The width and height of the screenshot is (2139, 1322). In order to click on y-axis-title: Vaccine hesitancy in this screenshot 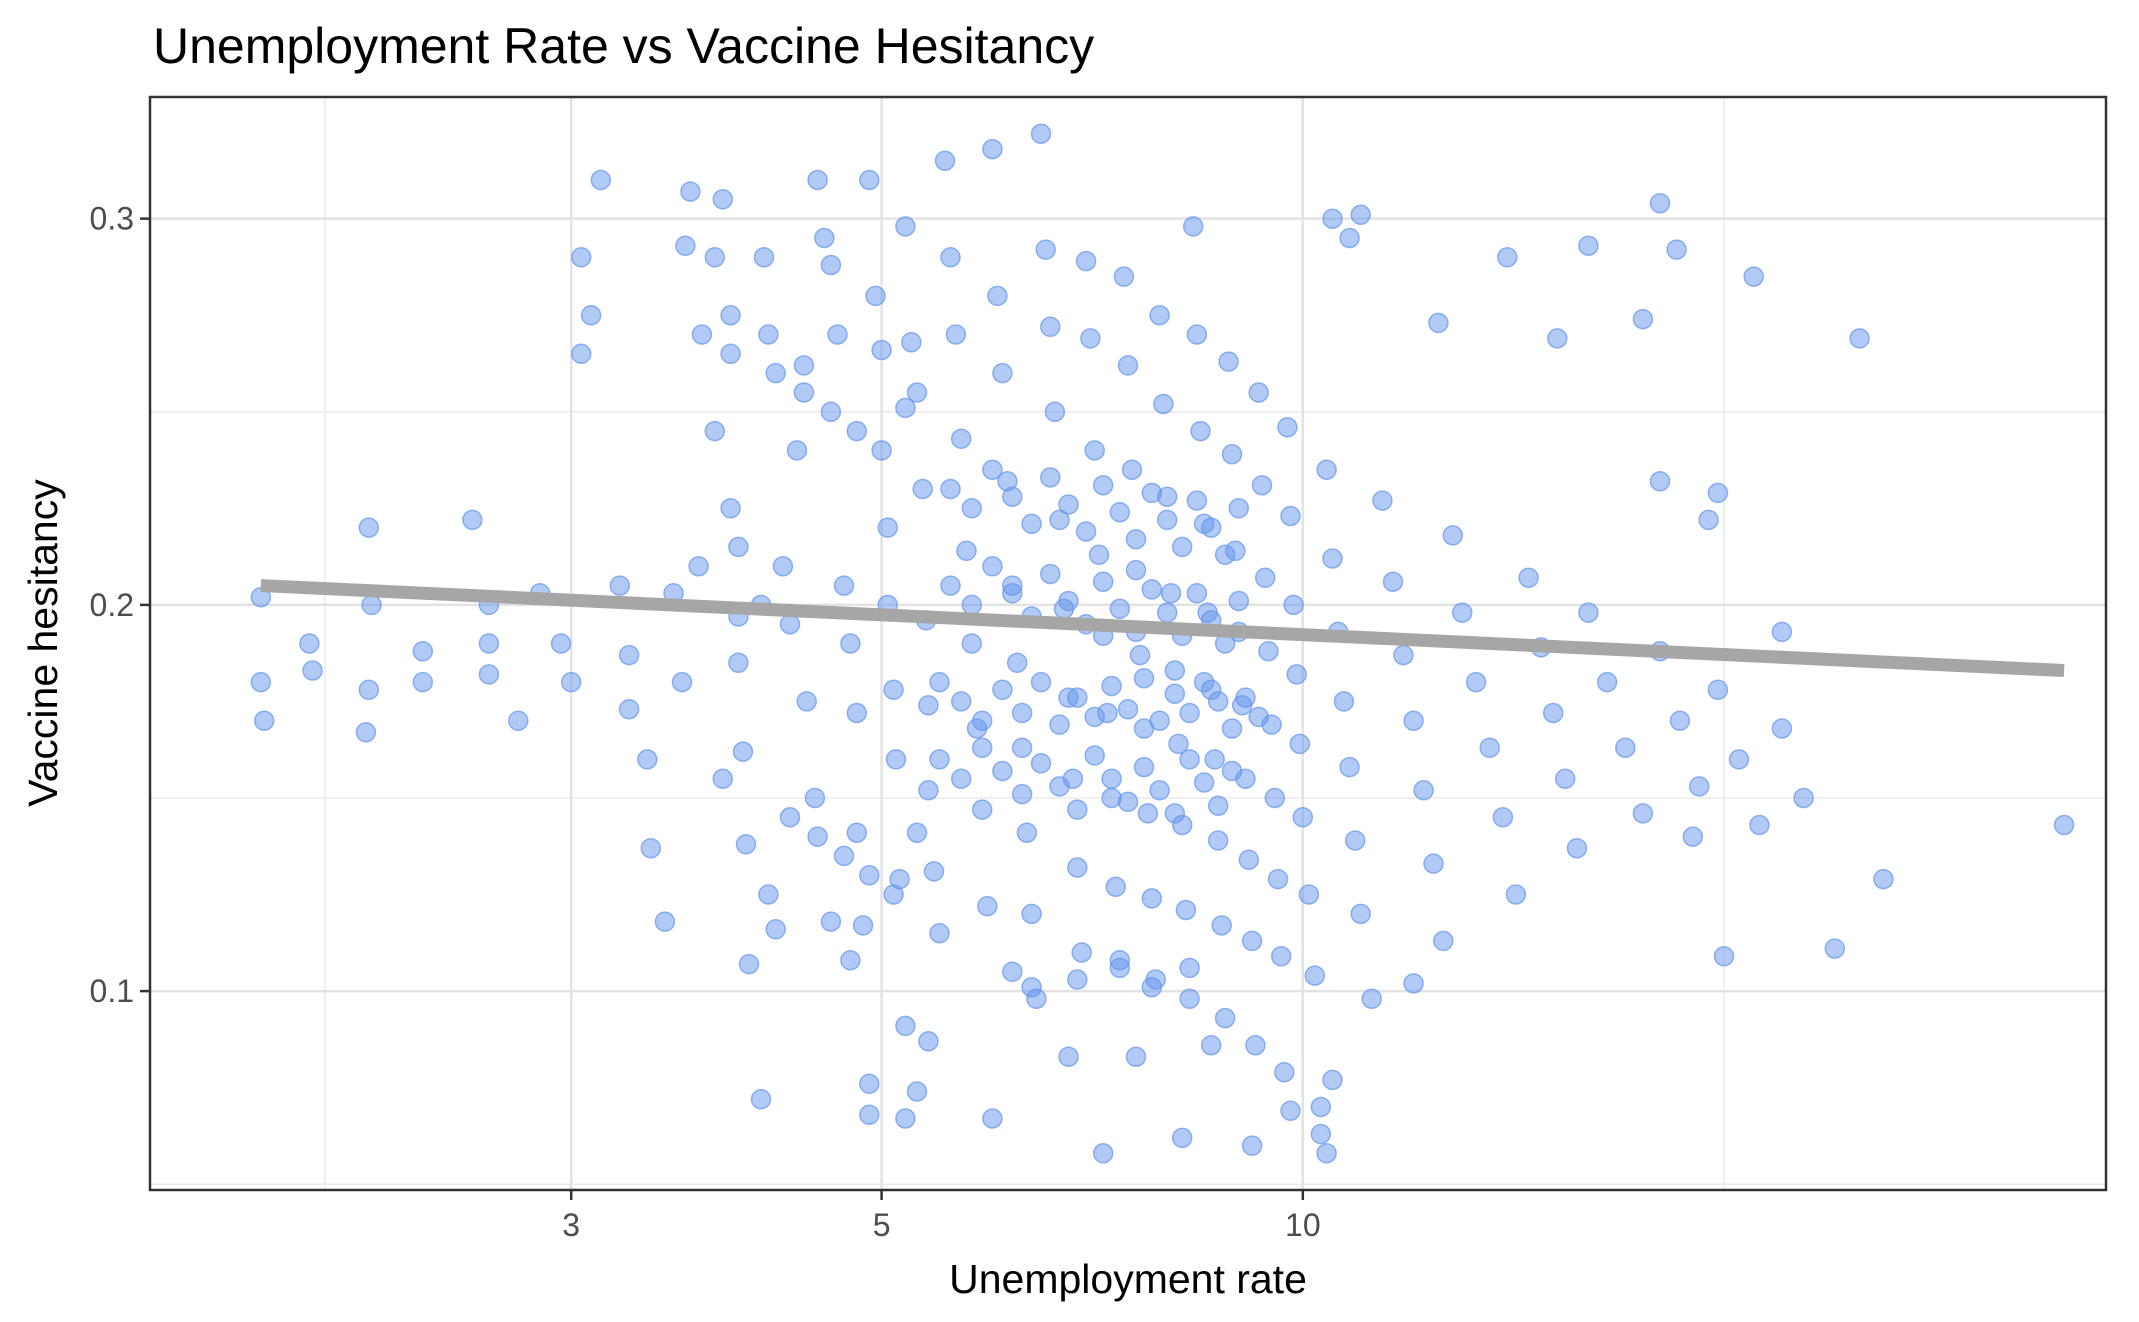, I will do `click(43, 643)`.